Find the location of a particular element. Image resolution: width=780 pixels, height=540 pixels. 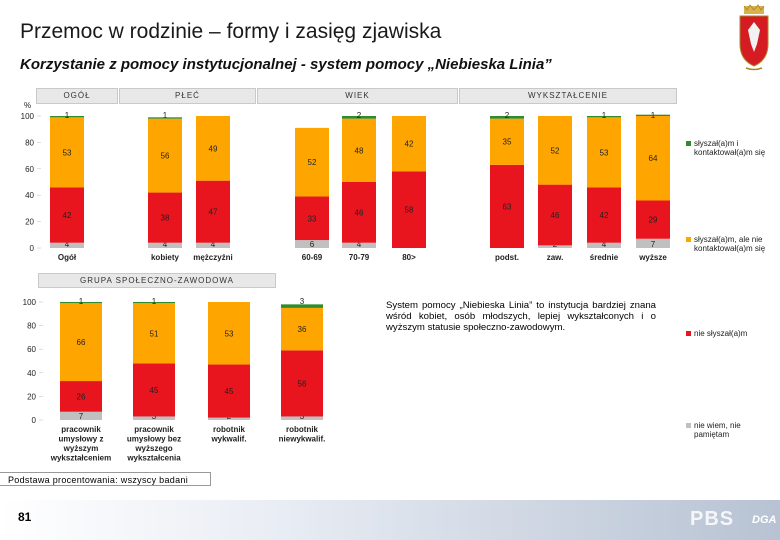

legend-label: słyszał(a)m i kontaktował(a)m się is located at coordinates (730, 148).